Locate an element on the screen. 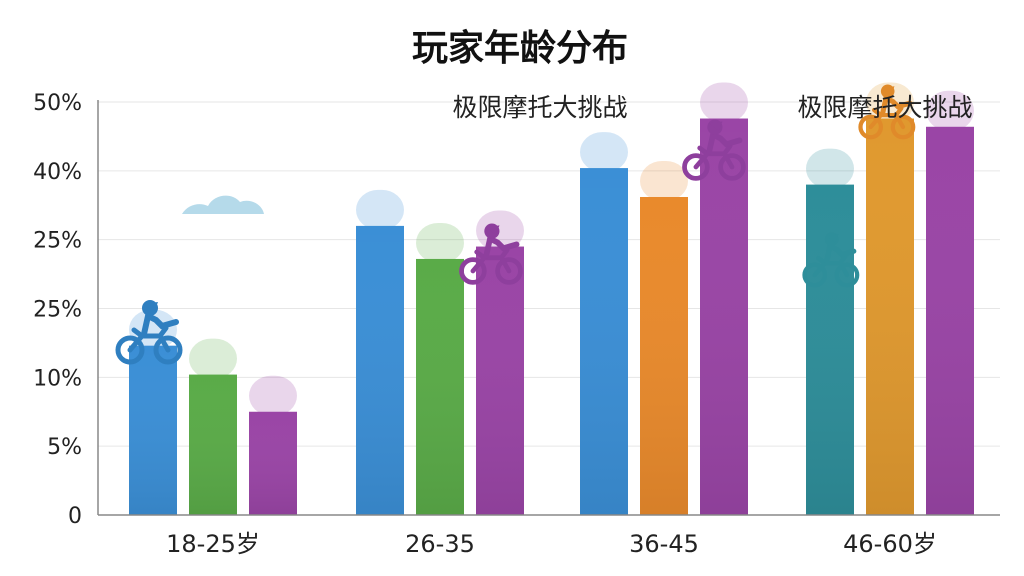 This screenshot has height=576, width=1024. x-category-label: 36-45 is located at coordinates (664, 544).